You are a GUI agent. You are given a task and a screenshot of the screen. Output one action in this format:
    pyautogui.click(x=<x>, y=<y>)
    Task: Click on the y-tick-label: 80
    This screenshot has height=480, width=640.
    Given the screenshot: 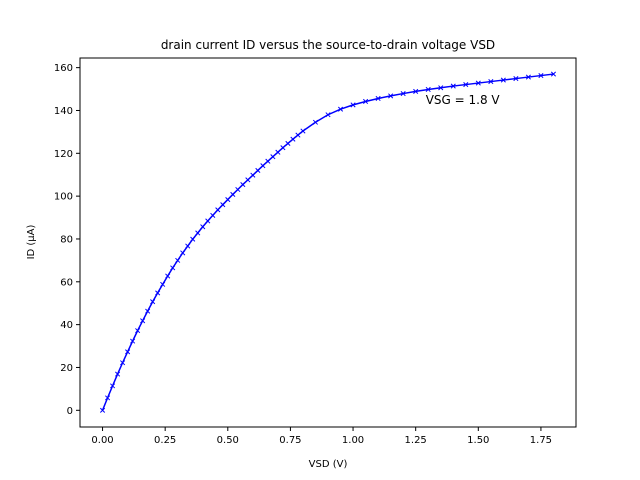 What is the action you would take?
    pyautogui.click(x=66, y=239)
    